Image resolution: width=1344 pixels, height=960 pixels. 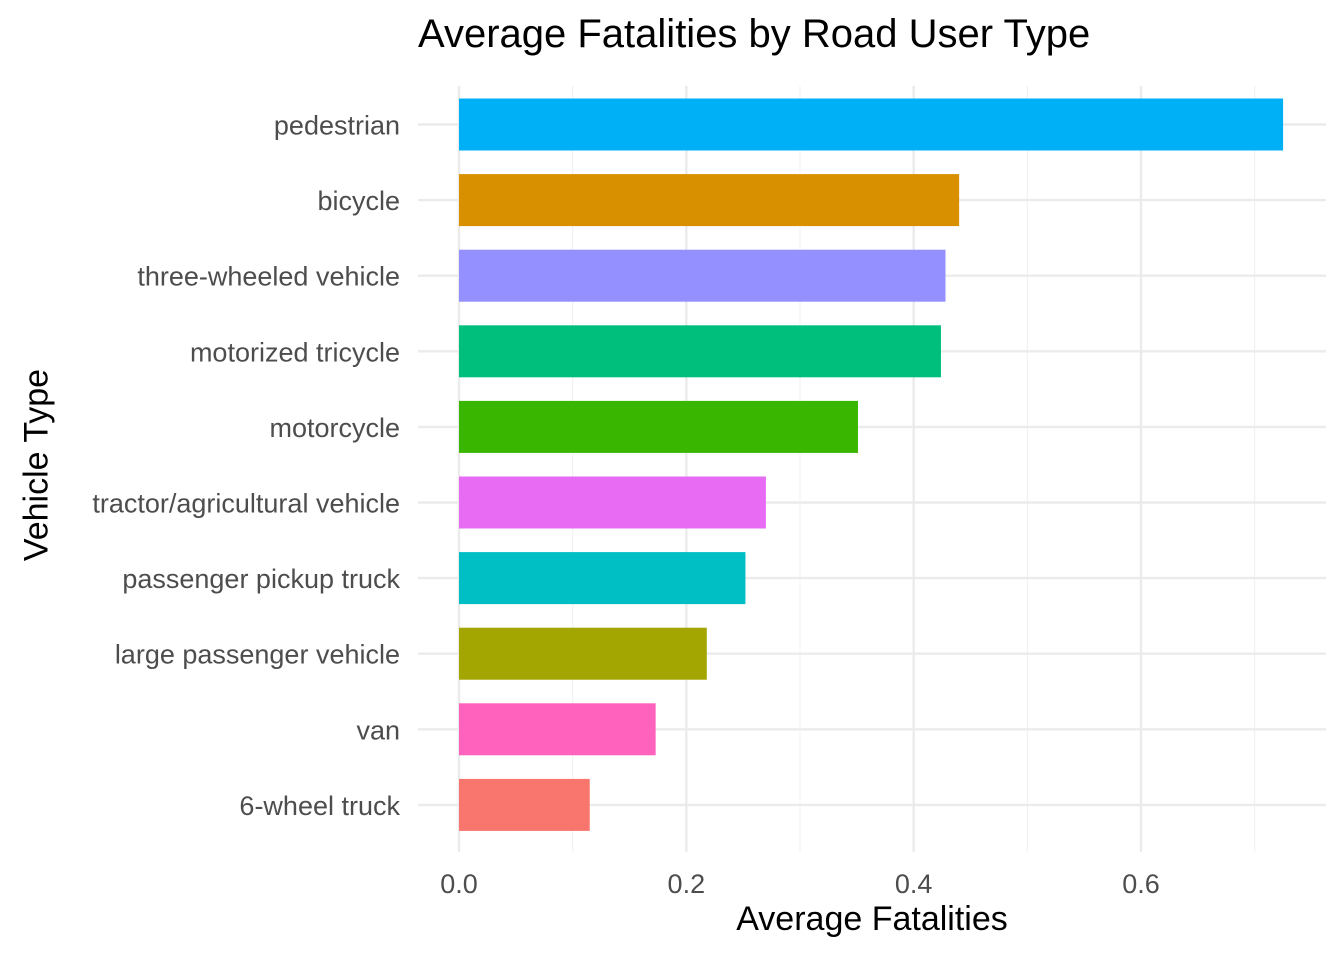 I want to click on y-tick-label: passenger pickup truck, so click(x=261, y=579).